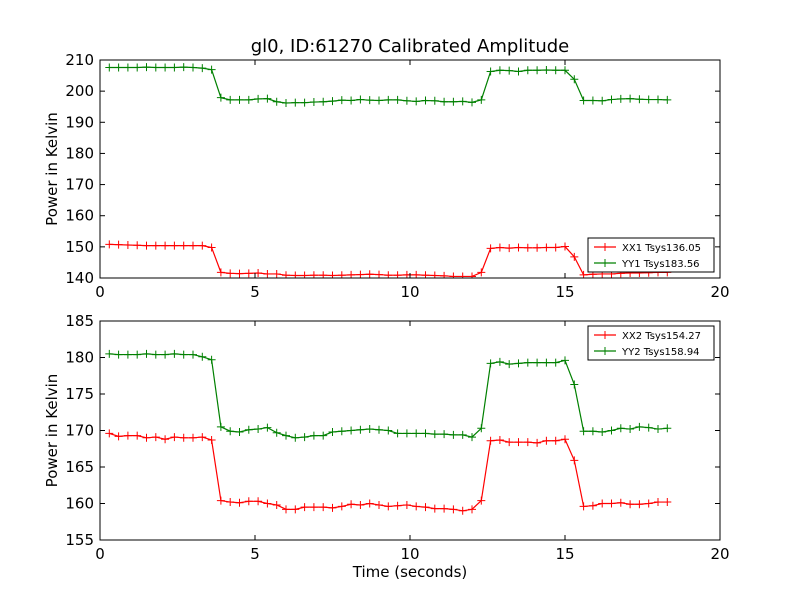 The image size is (800, 600). What do you see at coordinates (79, 216) in the screenshot?
I see `y-tick-label: 160` at bounding box center [79, 216].